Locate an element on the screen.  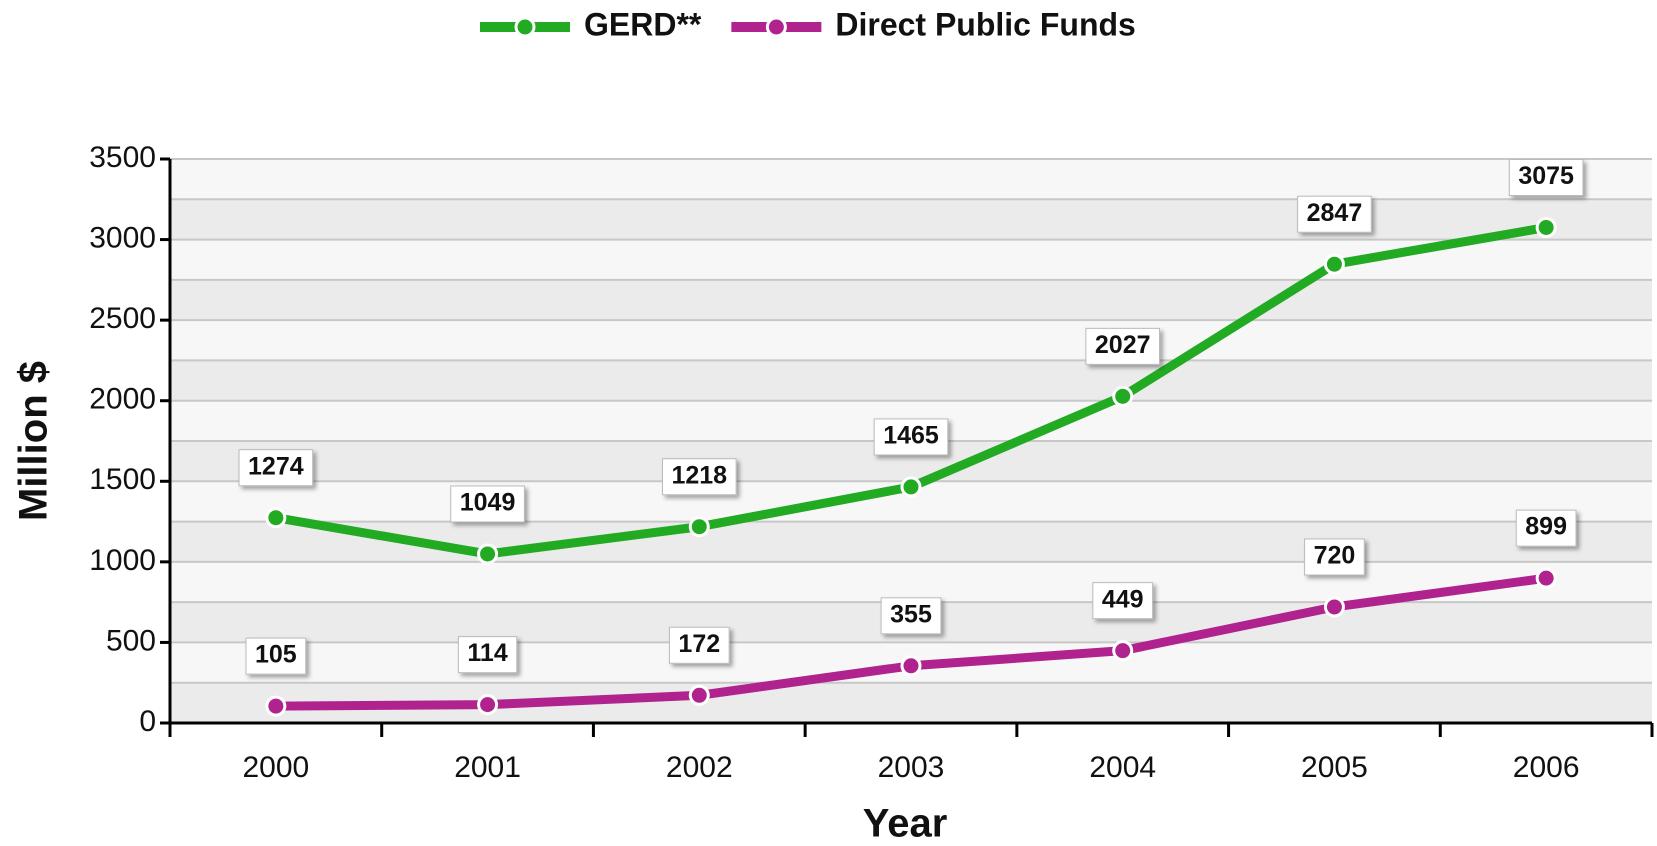
data-label: 105 is located at coordinates (276, 655).